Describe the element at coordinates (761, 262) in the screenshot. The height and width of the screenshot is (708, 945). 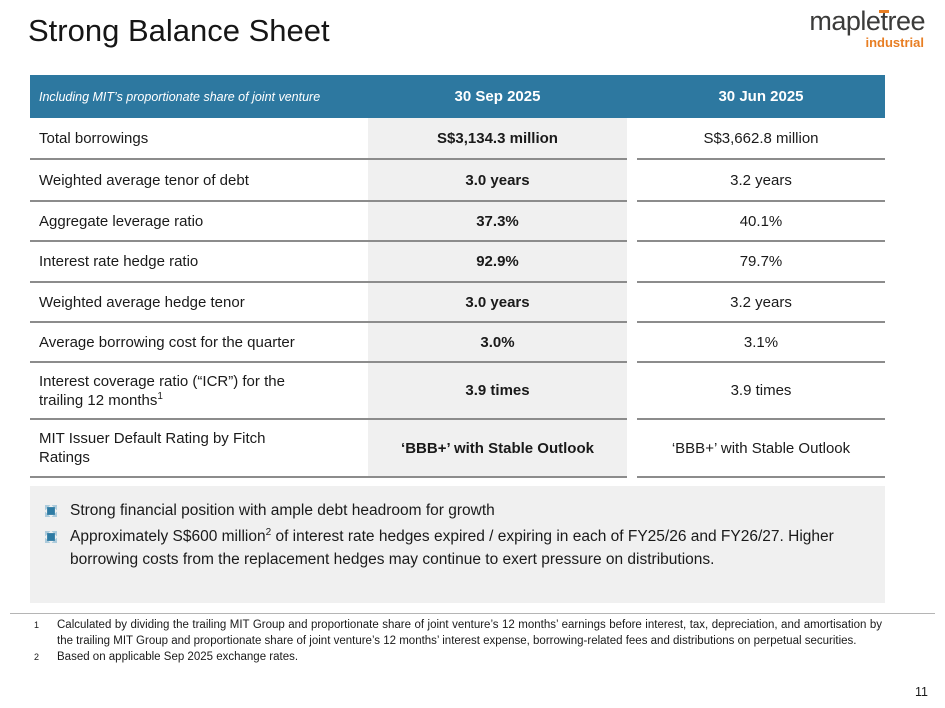
I see `jun-2025-value: 79.7%` at that location.